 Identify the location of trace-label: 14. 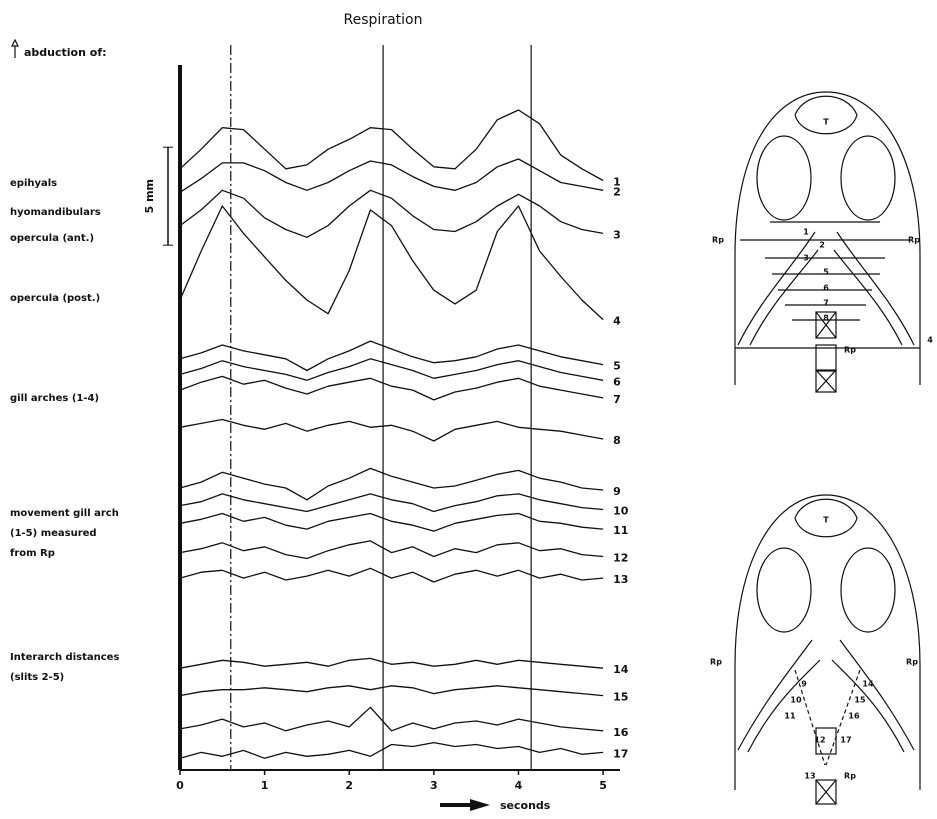
(621, 669).